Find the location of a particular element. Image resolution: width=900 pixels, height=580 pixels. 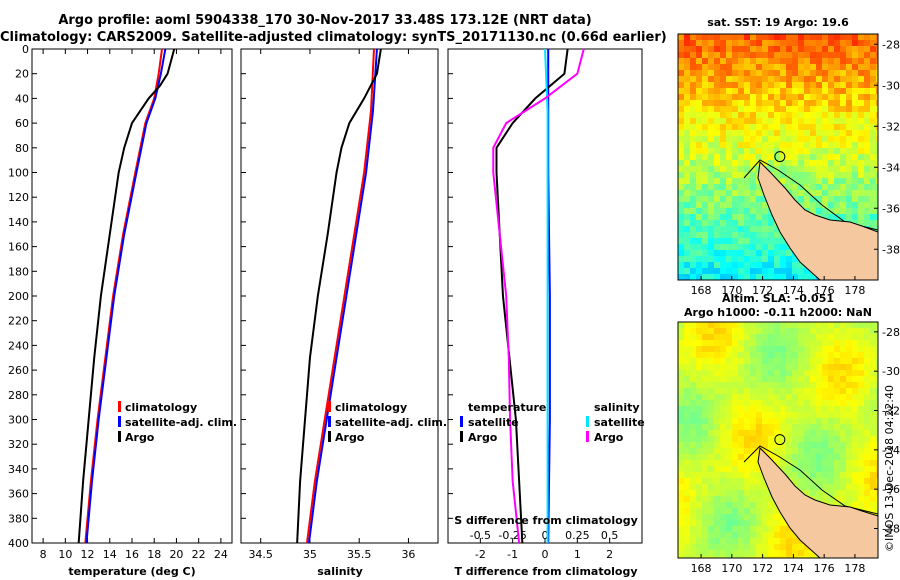

y-tick-label: 100 is located at coordinates (18, 173).